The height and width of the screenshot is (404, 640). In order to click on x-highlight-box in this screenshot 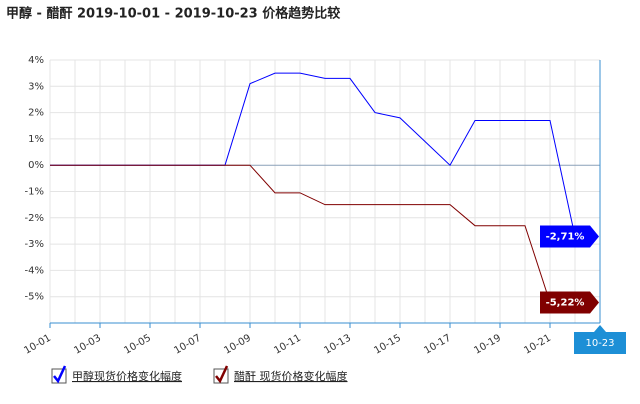, I will do `click(600, 343)`.